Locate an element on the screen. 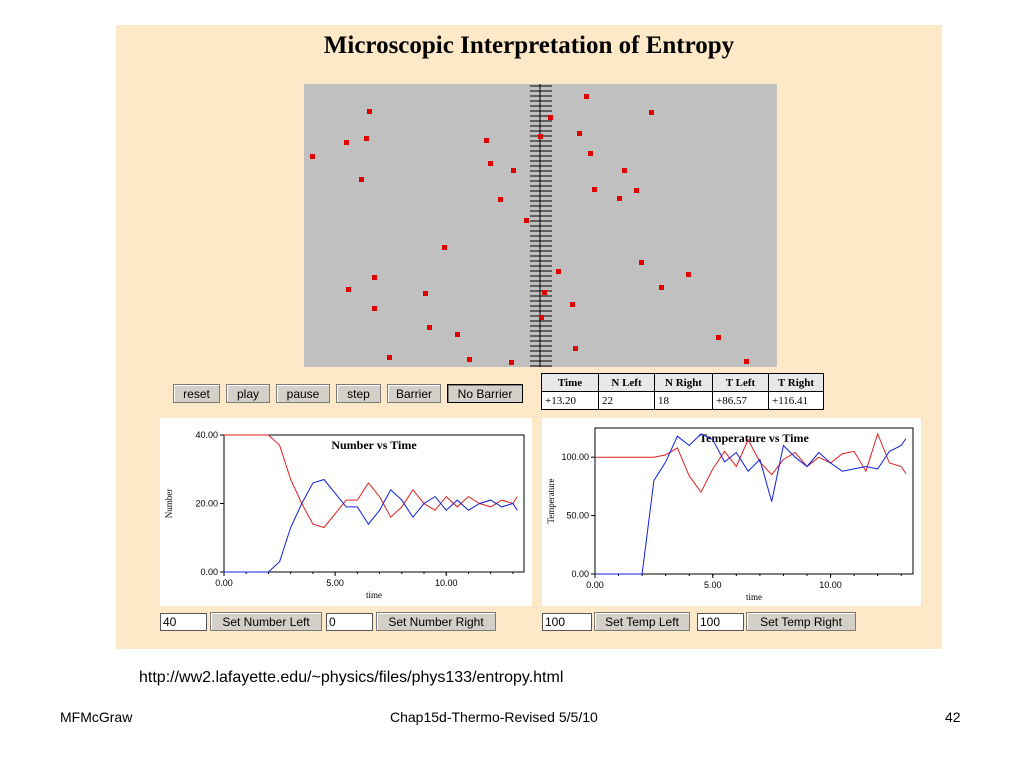  cell-time: +13.20 is located at coordinates (570, 400).